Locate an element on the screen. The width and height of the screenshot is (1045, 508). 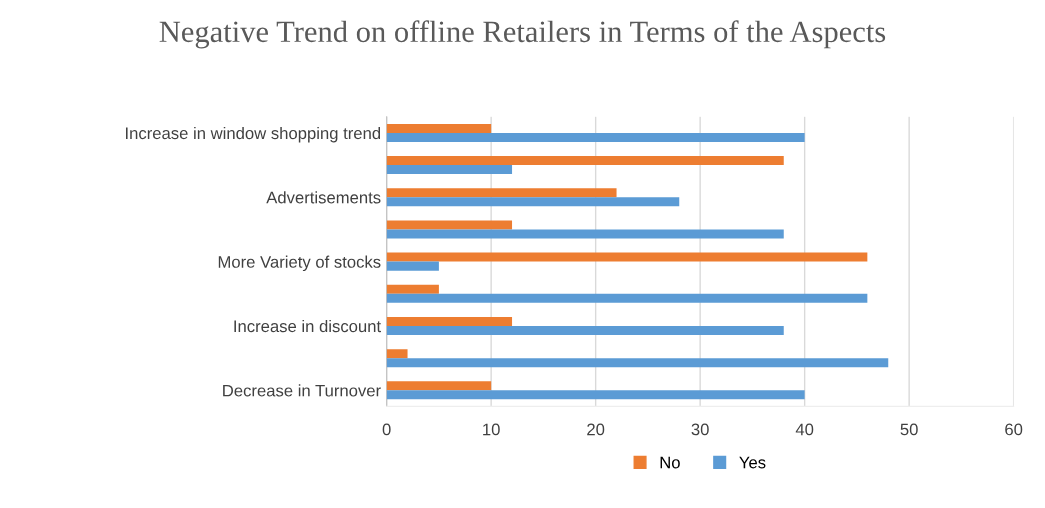
x-tick-label: 60 is located at coordinates (1014, 429).